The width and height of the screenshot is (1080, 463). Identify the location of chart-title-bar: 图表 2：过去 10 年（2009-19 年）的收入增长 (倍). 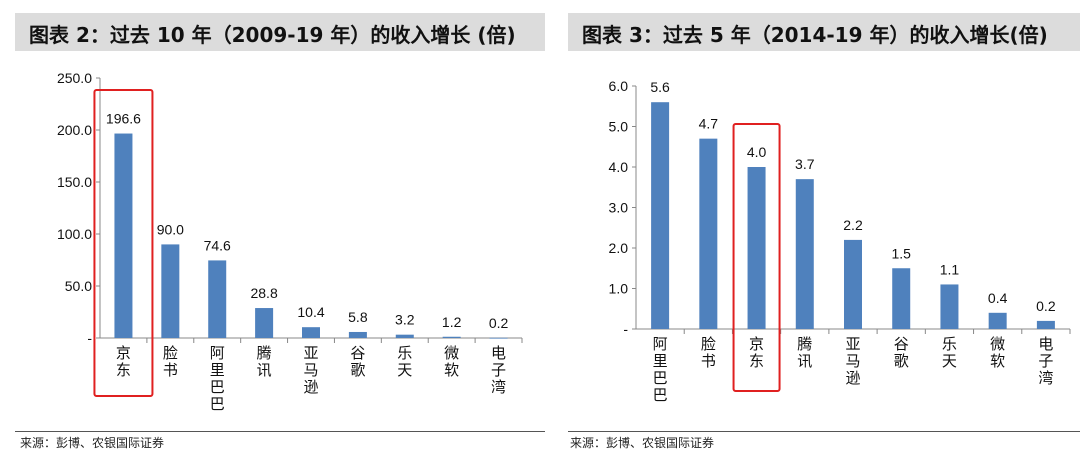
(280, 32).